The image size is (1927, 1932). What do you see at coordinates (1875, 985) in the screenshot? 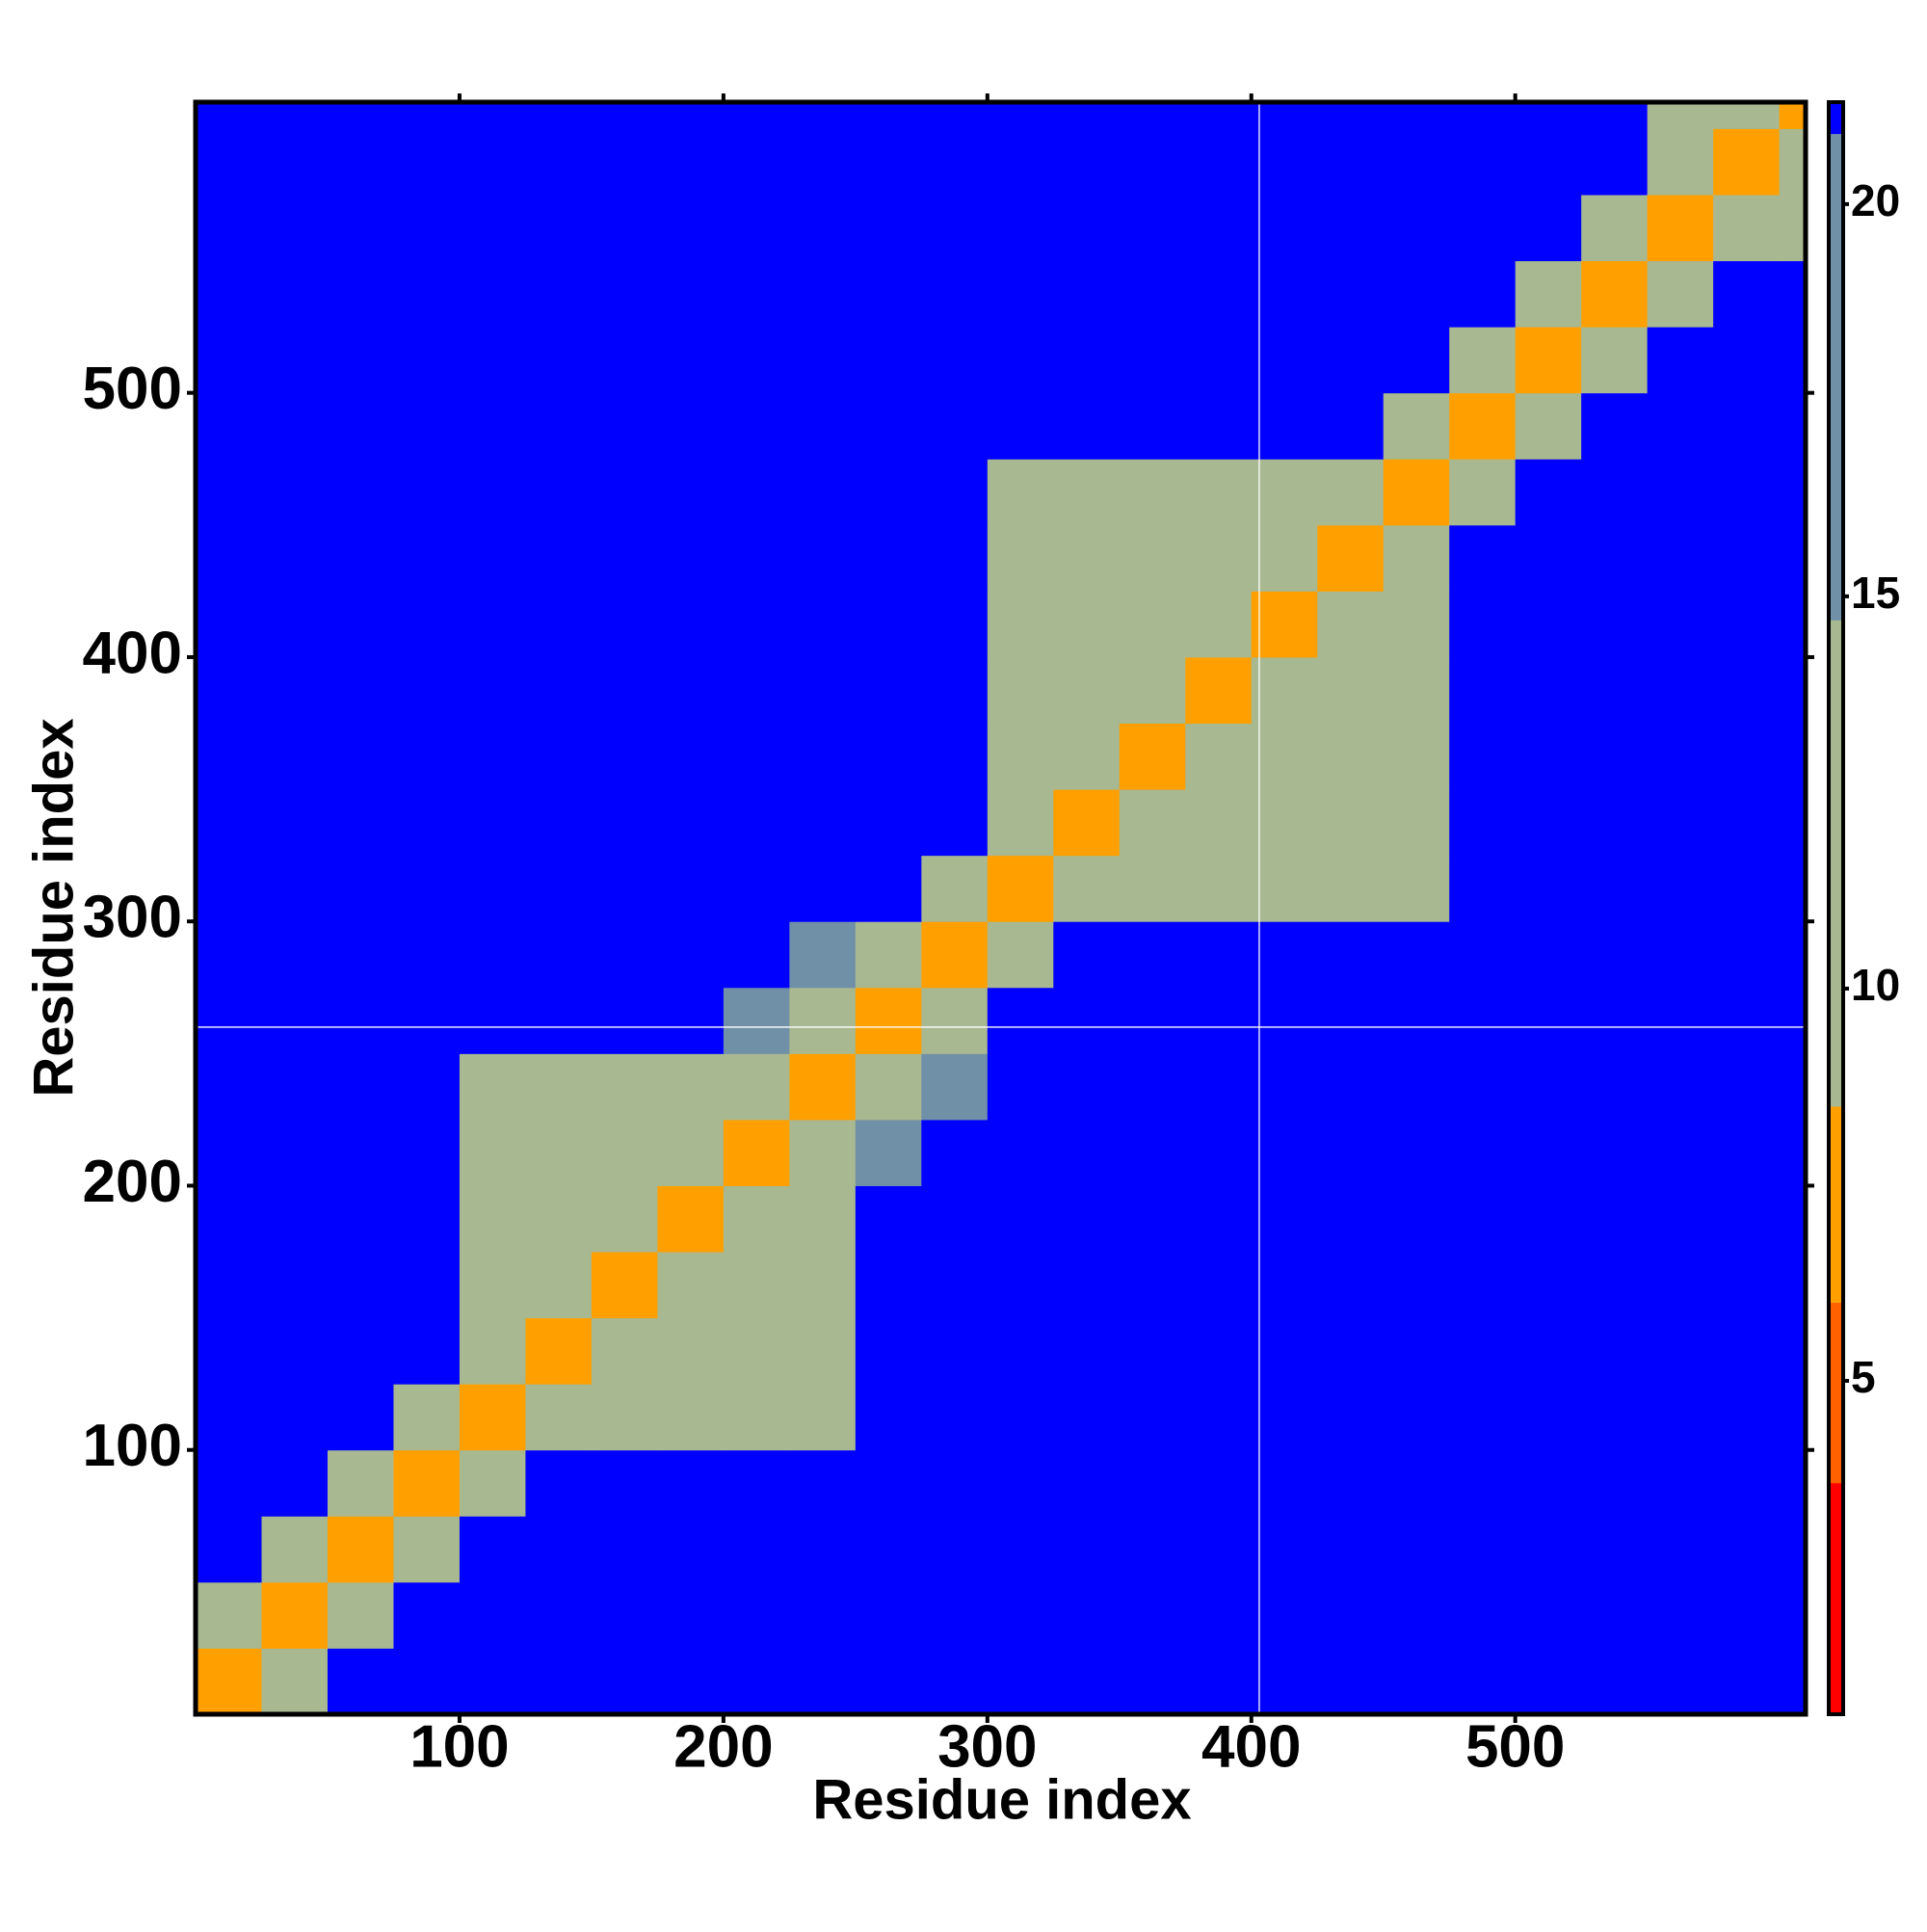
I see `colorbar-tick-label: 10` at bounding box center [1875, 985].